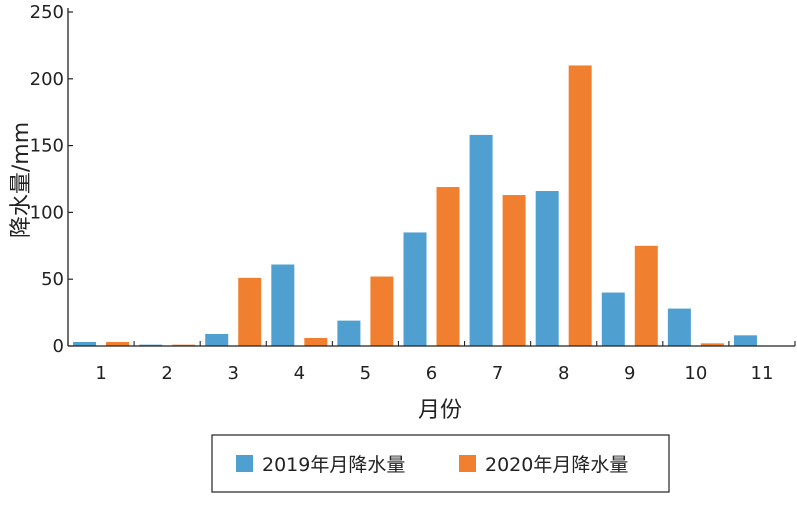 The height and width of the screenshot is (506, 797). Describe the element at coordinates (762, 373) in the screenshot. I see `x-tick-label: 11` at that location.